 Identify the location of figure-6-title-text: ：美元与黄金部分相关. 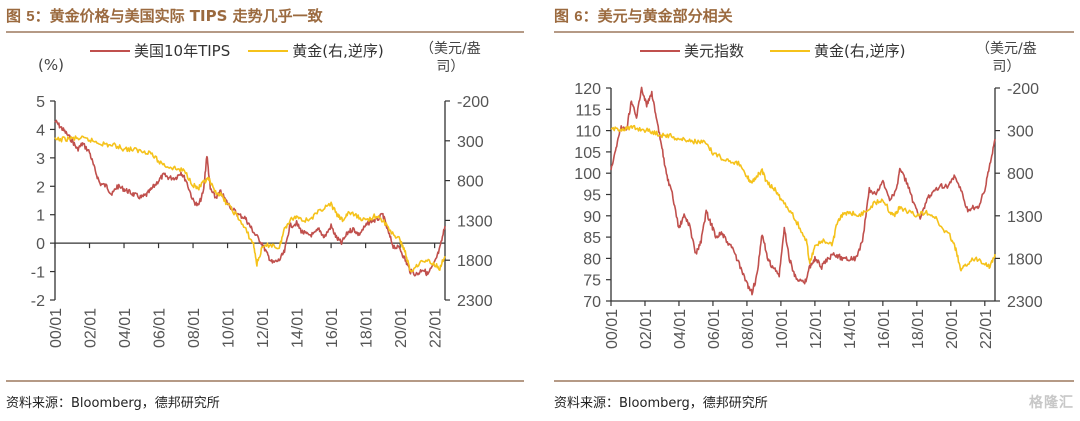
(657, 16).